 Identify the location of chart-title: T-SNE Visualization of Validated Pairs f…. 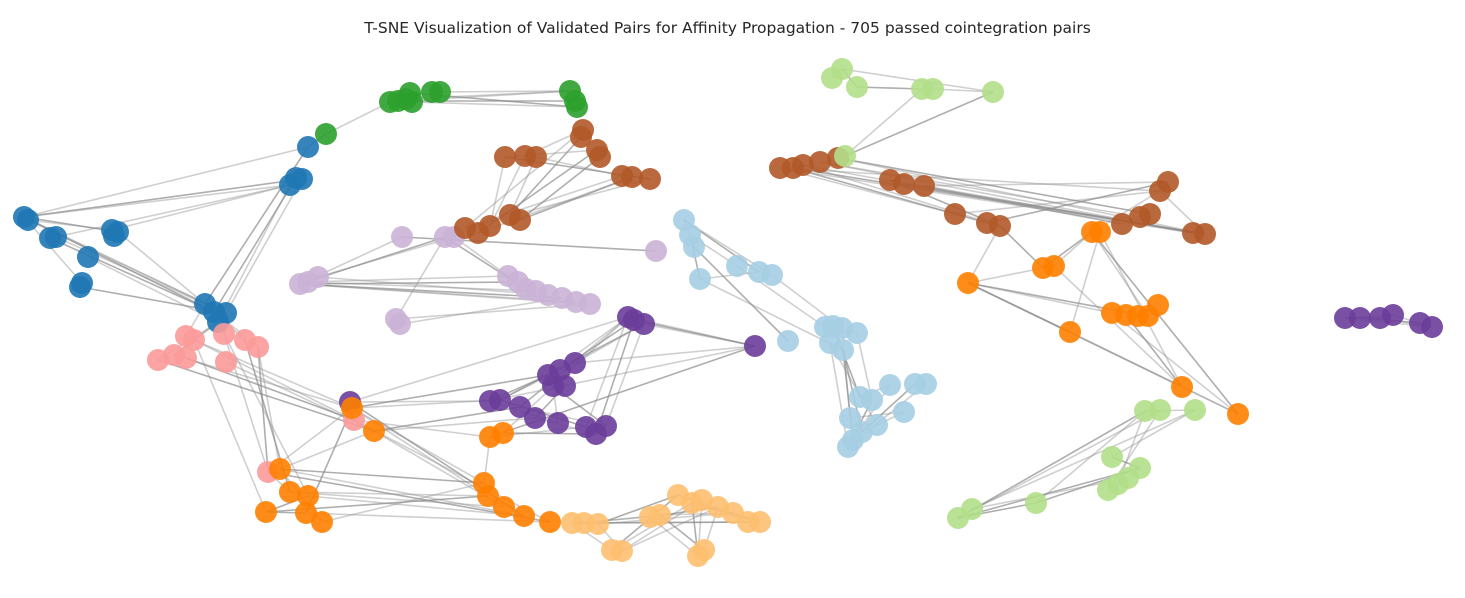
(727, 28).